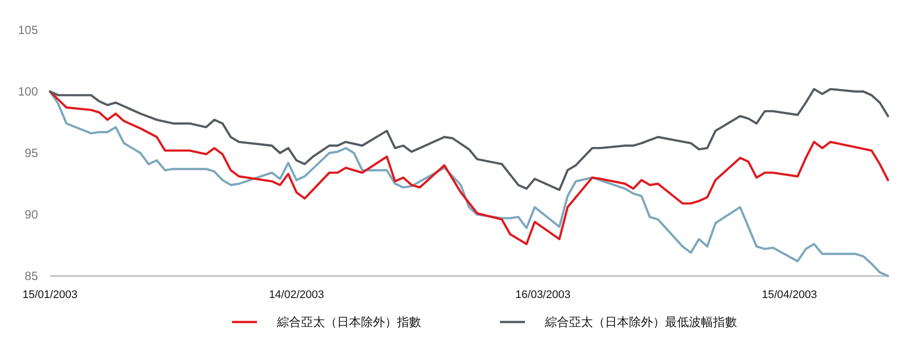  I want to click on y-tick-label: 90, so click(31, 214).